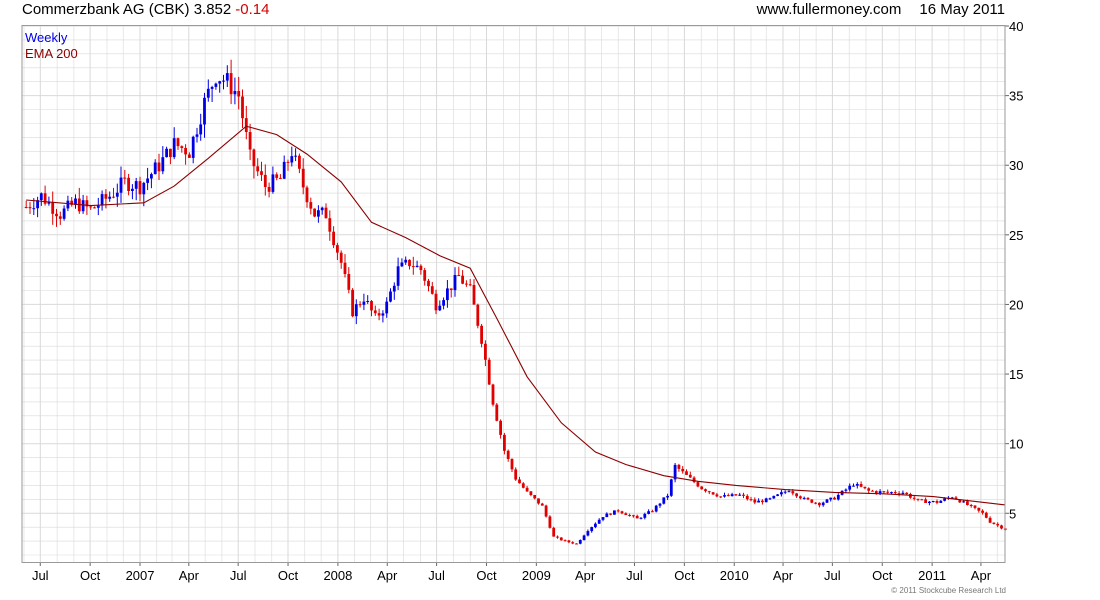  I want to click on chart-date: 16 May 2011, so click(962, 9).